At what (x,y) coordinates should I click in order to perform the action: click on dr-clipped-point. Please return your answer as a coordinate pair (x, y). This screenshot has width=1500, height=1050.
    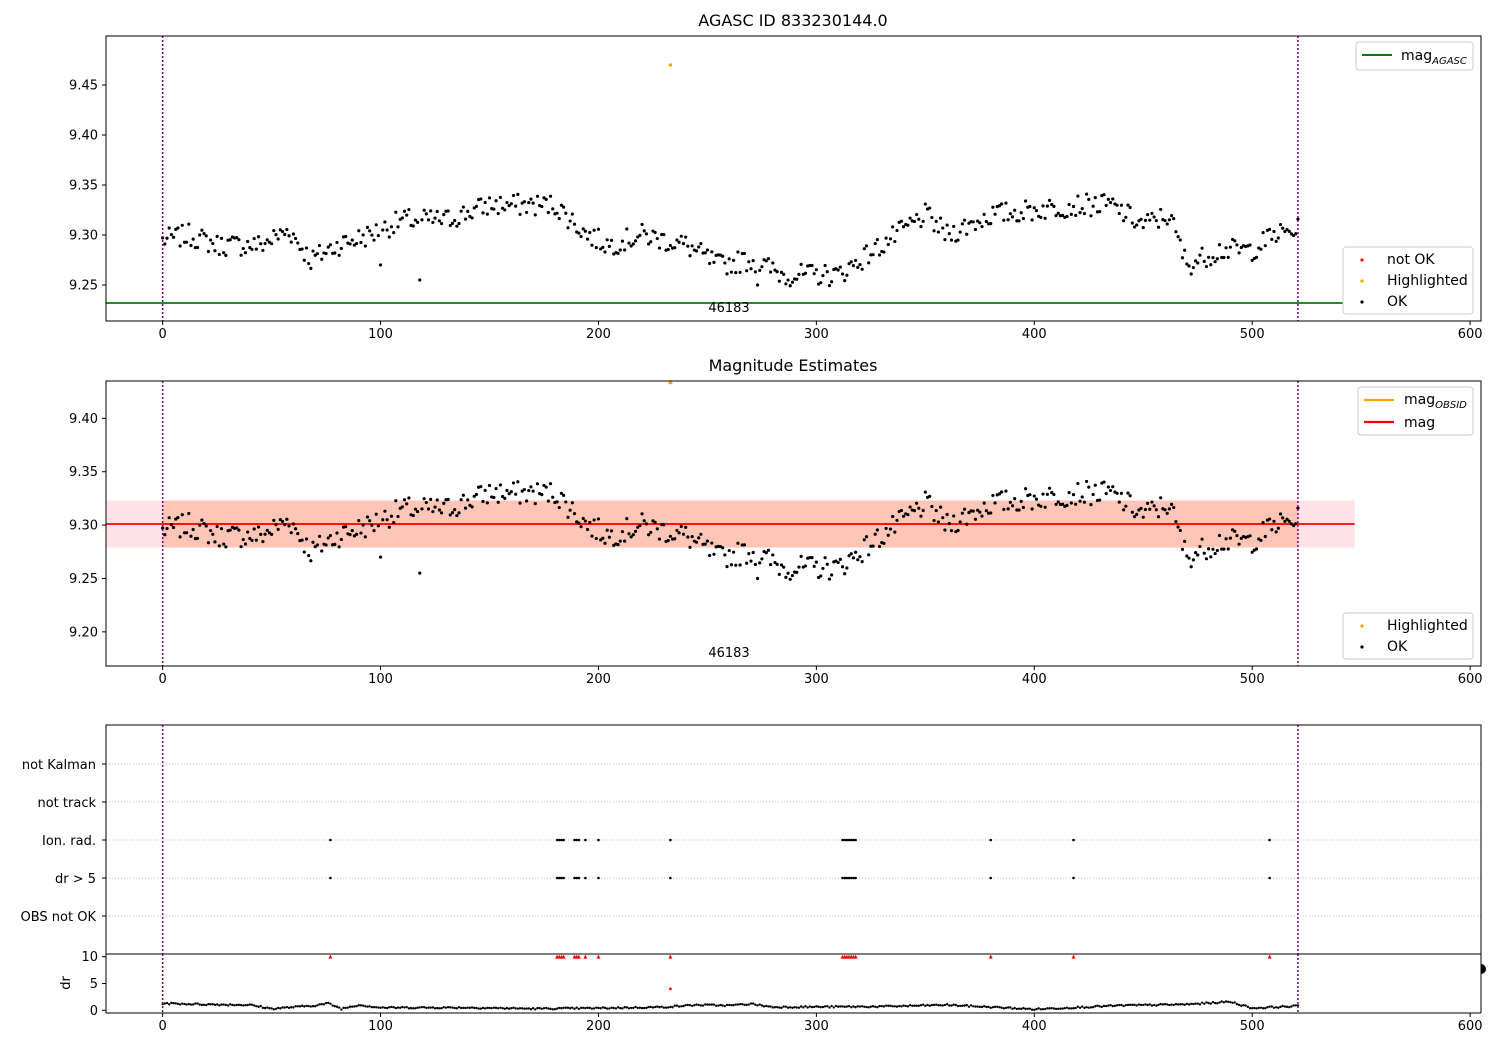
    Looking at the image, I should click on (855, 956).